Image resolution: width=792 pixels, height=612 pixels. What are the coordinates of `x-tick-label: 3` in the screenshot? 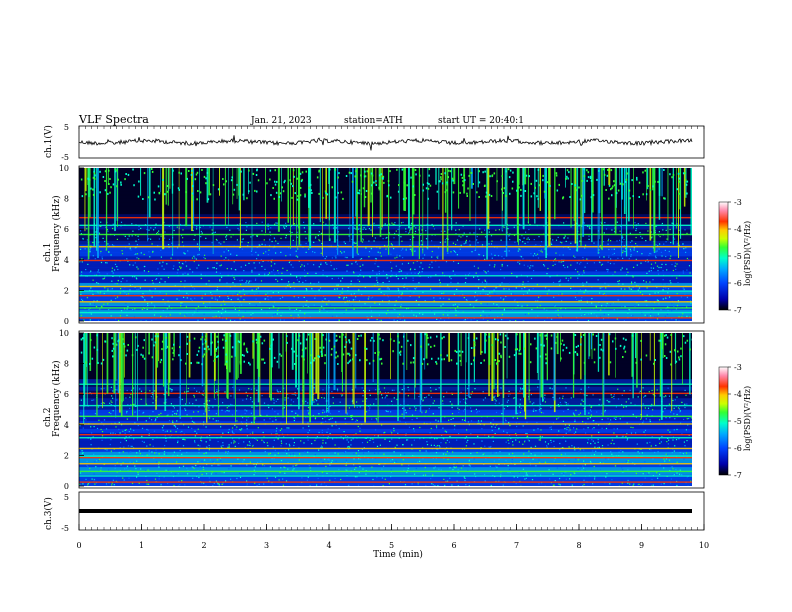 It's located at (266, 545).